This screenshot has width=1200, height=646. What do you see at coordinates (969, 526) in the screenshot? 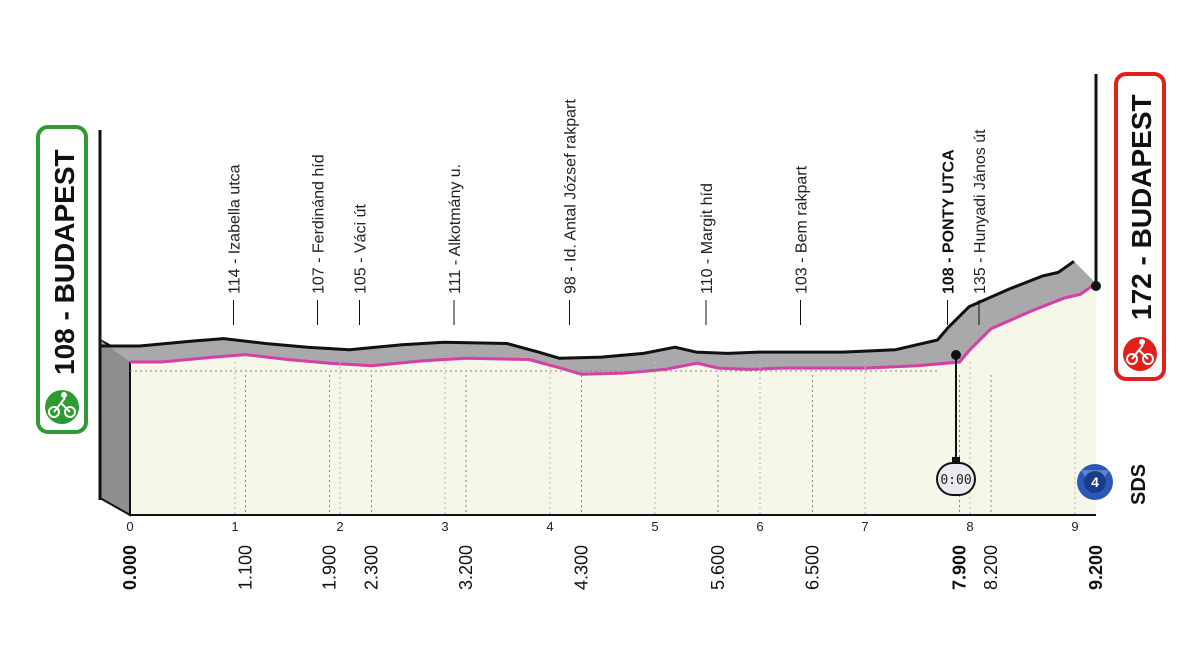
I see `km-tick-label: 8` at bounding box center [969, 526].